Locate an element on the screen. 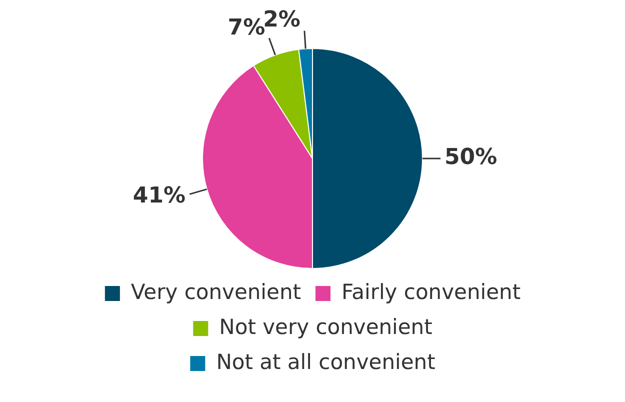 The width and height of the screenshot is (625, 402). data-label: 2% is located at coordinates (281, 19).